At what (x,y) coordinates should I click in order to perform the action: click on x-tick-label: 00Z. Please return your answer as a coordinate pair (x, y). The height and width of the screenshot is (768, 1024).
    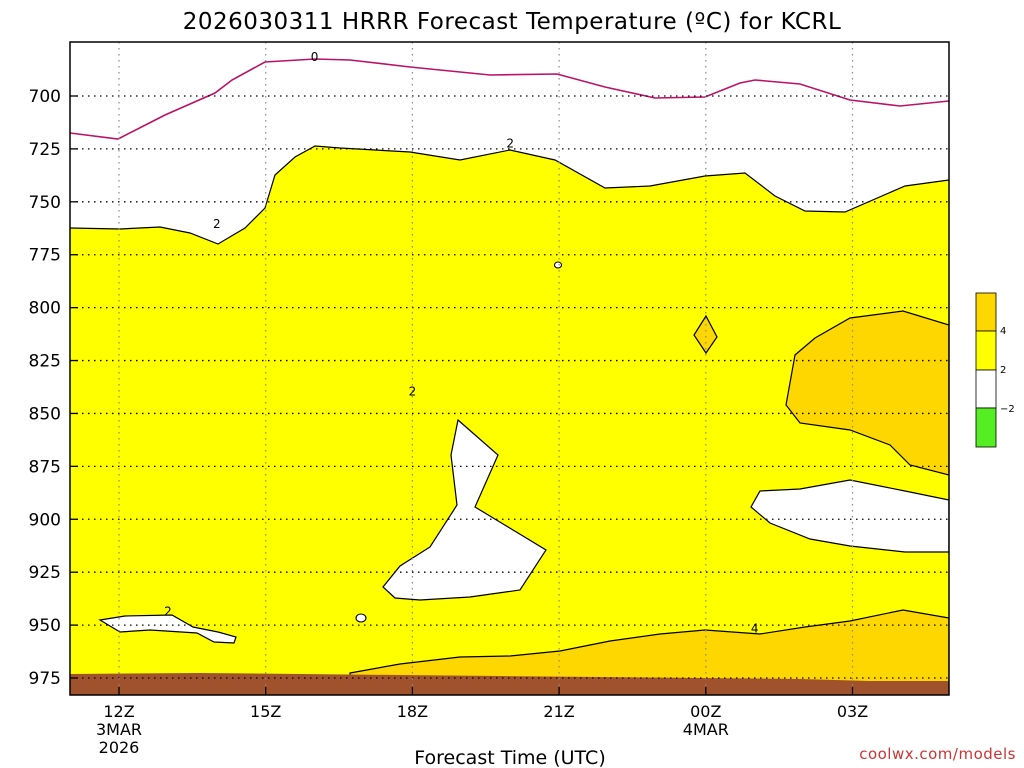
    Looking at the image, I should click on (705, 711).